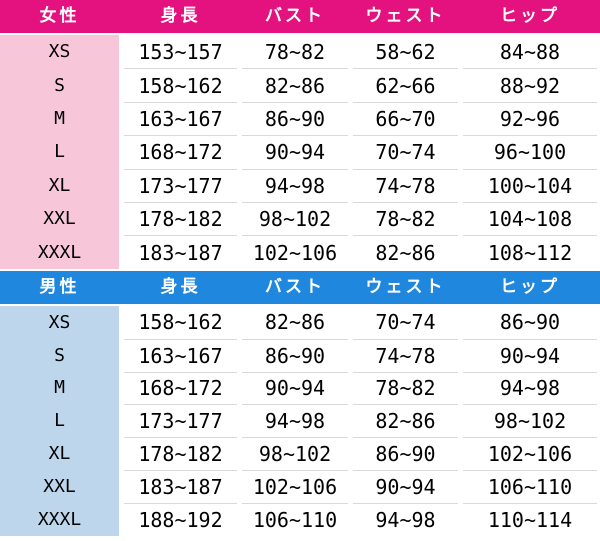 The height and width of the screenshot is (541, 600). I want to click on table-row: XXL 183~187 102~106 90~94 106~110, so click(300, 487).